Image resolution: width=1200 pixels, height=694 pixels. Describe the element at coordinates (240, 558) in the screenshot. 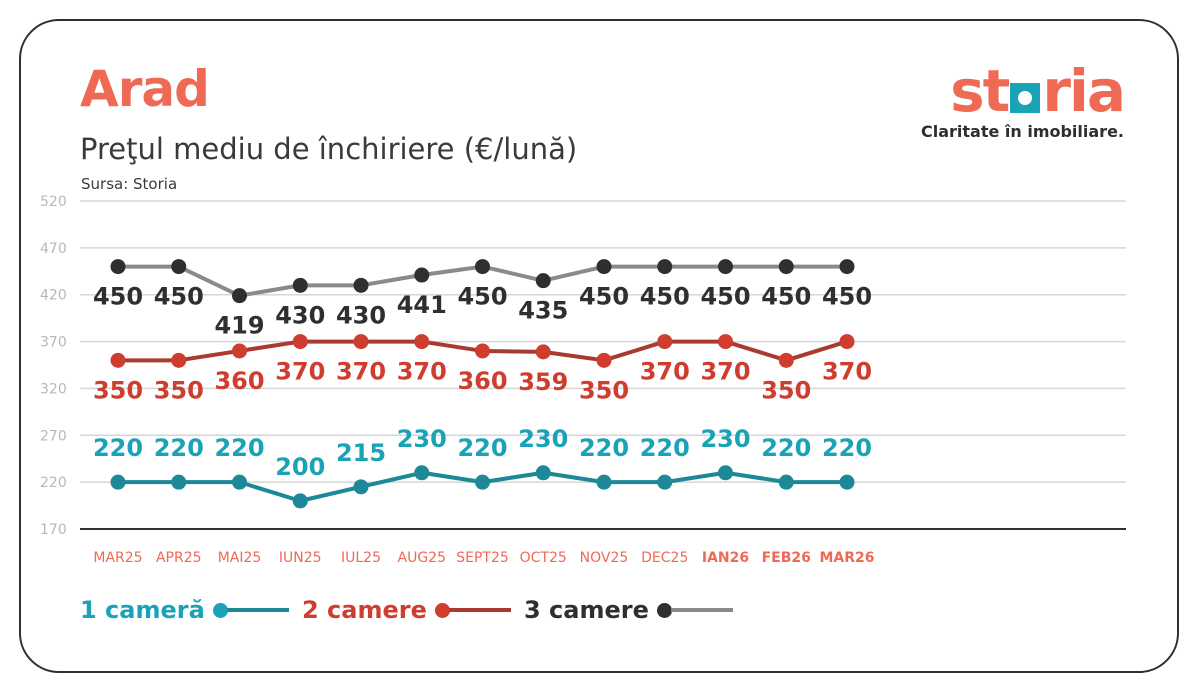

I see `x-tick-label: MAI25` at that location.